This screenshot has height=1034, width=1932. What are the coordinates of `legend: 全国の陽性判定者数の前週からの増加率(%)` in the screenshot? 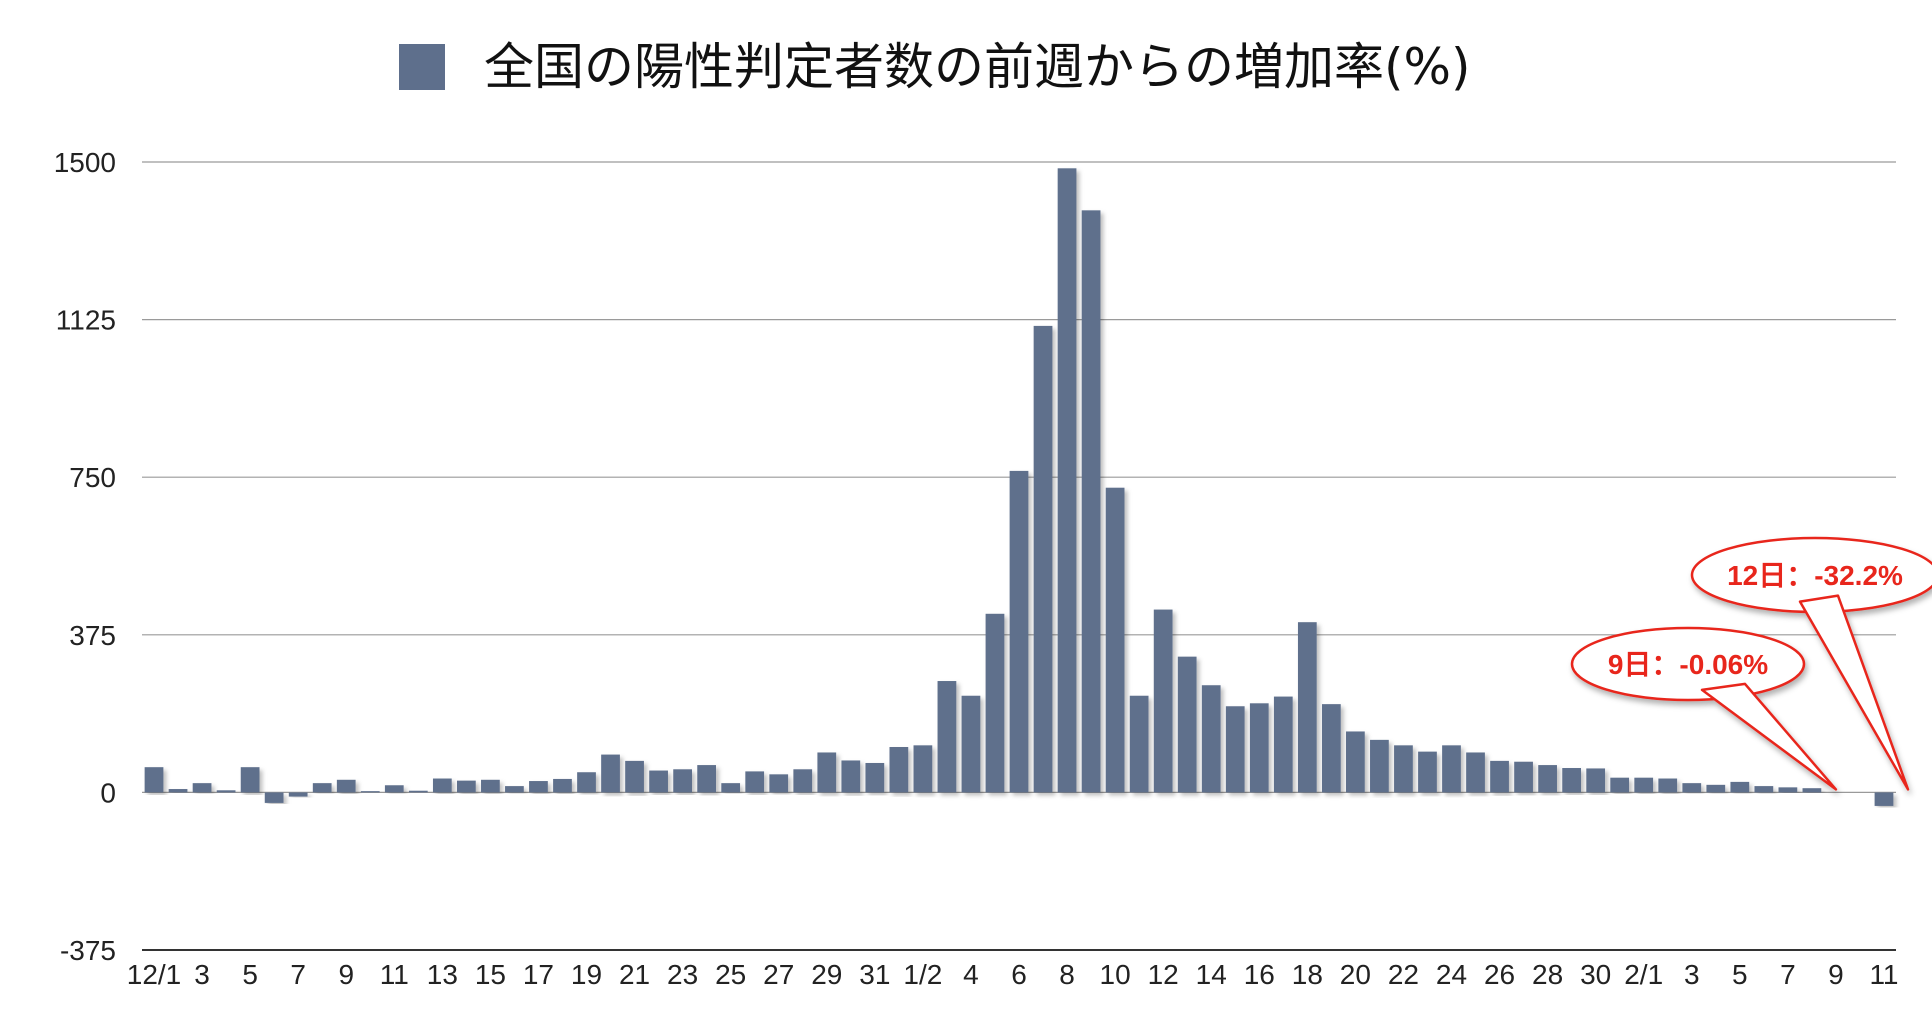 It's located at (935, 67).